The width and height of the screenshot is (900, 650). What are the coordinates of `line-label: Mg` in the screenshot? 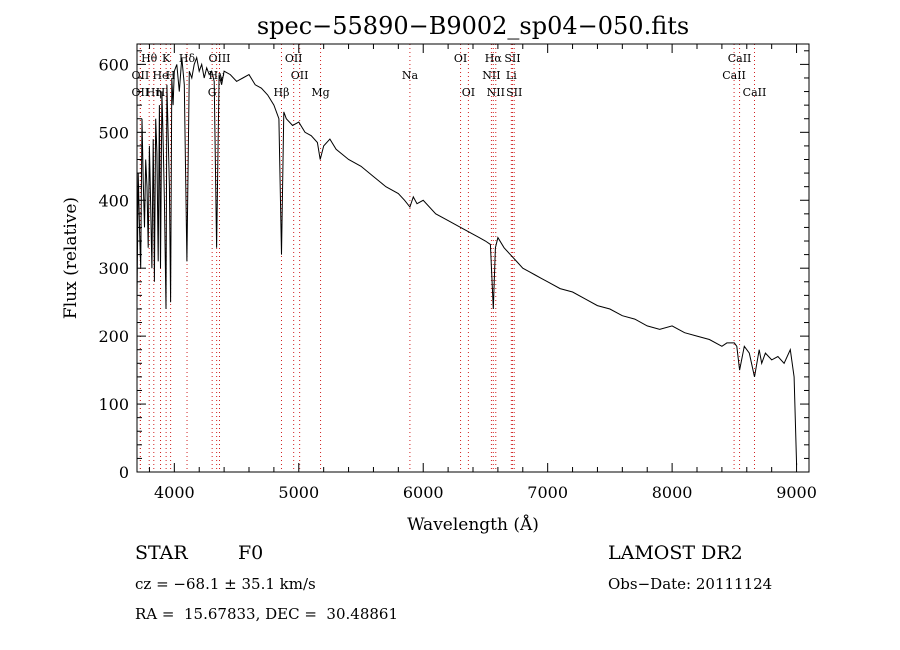 It's located at (320, 92).